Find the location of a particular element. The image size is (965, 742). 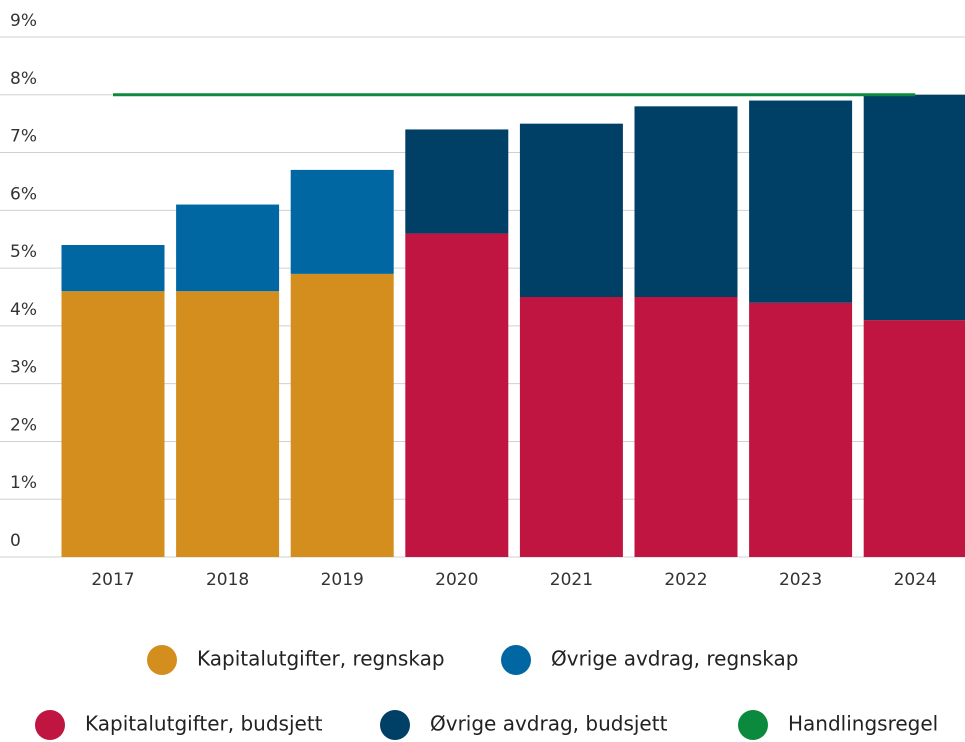

y-tick-label: 5% is located at coordinates (23, 252).